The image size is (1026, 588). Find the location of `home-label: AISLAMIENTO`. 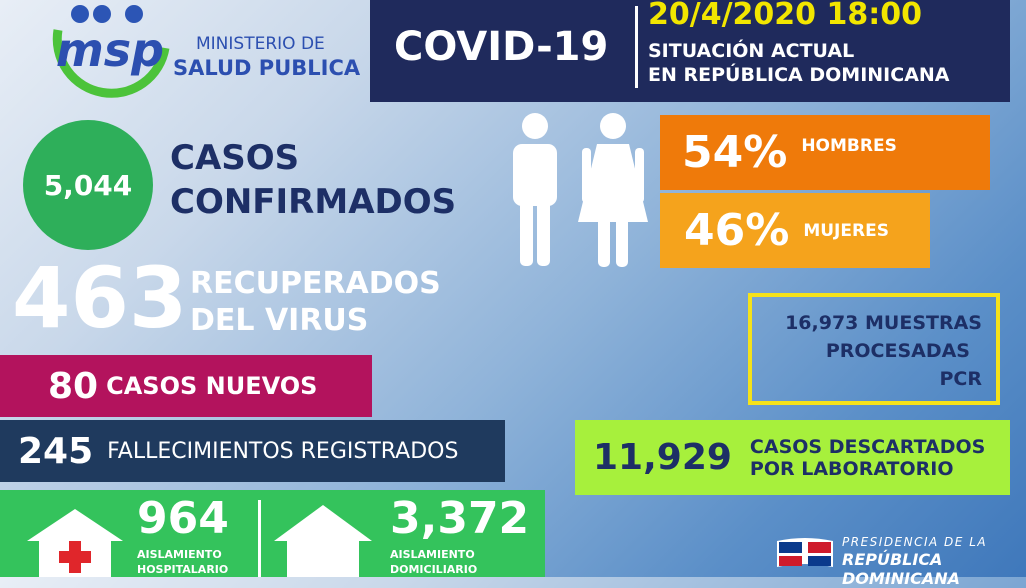

home-label: AISLAMIENTO is located at coordinates (432, 554).